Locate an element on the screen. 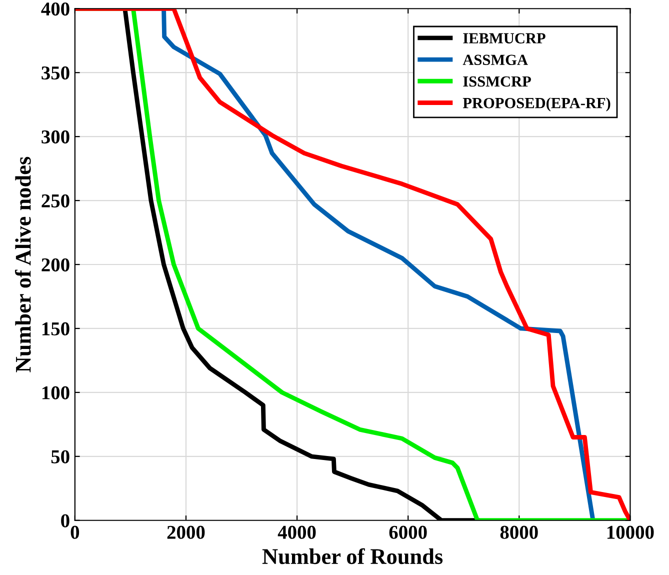 This screenshot has width=669, height=575. x-axis-title: Number of Rounds is located at coordinates (352, 556).